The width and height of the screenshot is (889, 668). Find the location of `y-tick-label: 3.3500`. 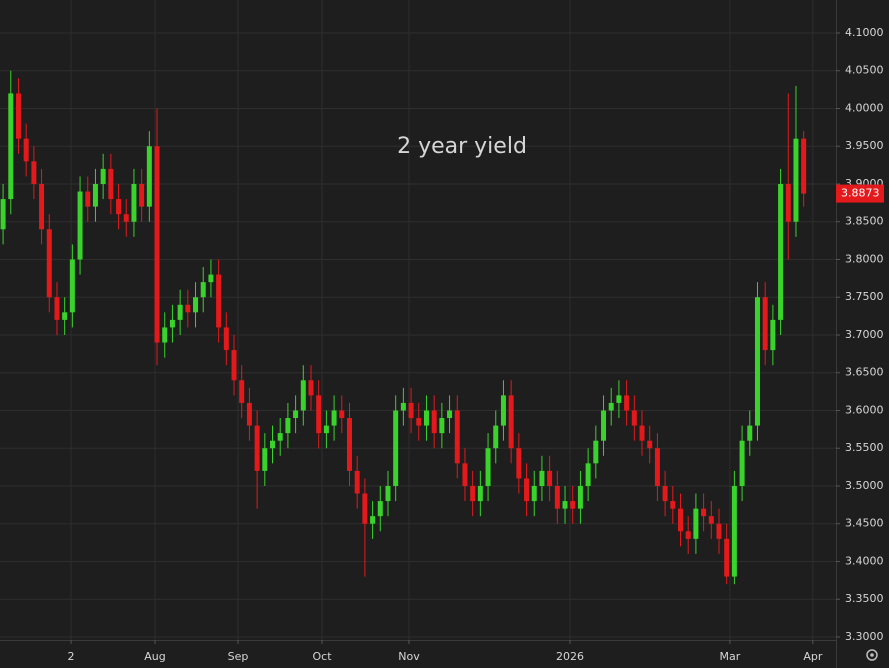

y-tick-label: 3.3500 is located at coordinates (864, 598).